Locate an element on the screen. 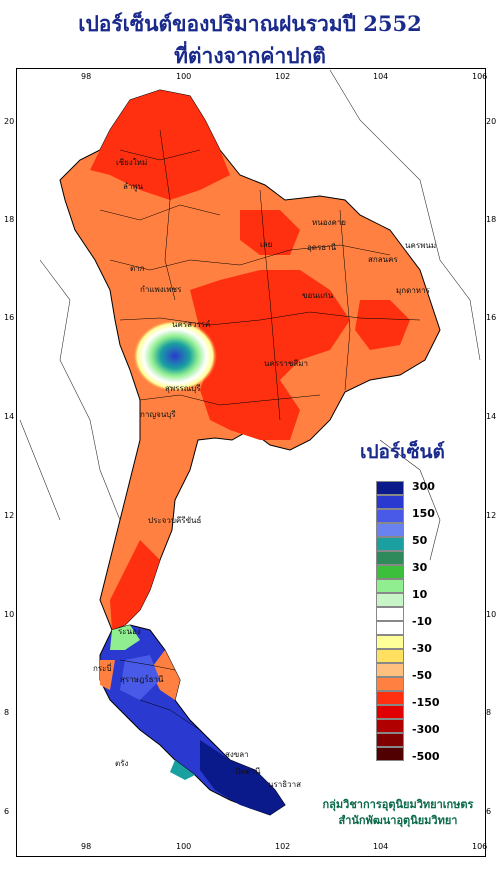 This screenshot has width=500, height=871. province-label: มุกดาหาร is located at coordinates (413, 290).